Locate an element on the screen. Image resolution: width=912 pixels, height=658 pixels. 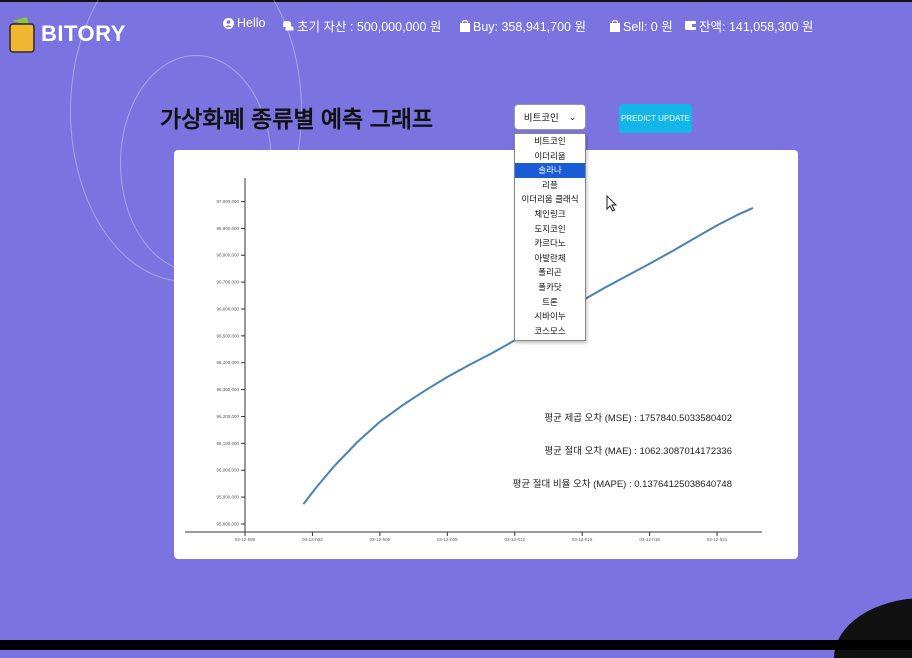
window-top-border is located at coordinates (456, 1).